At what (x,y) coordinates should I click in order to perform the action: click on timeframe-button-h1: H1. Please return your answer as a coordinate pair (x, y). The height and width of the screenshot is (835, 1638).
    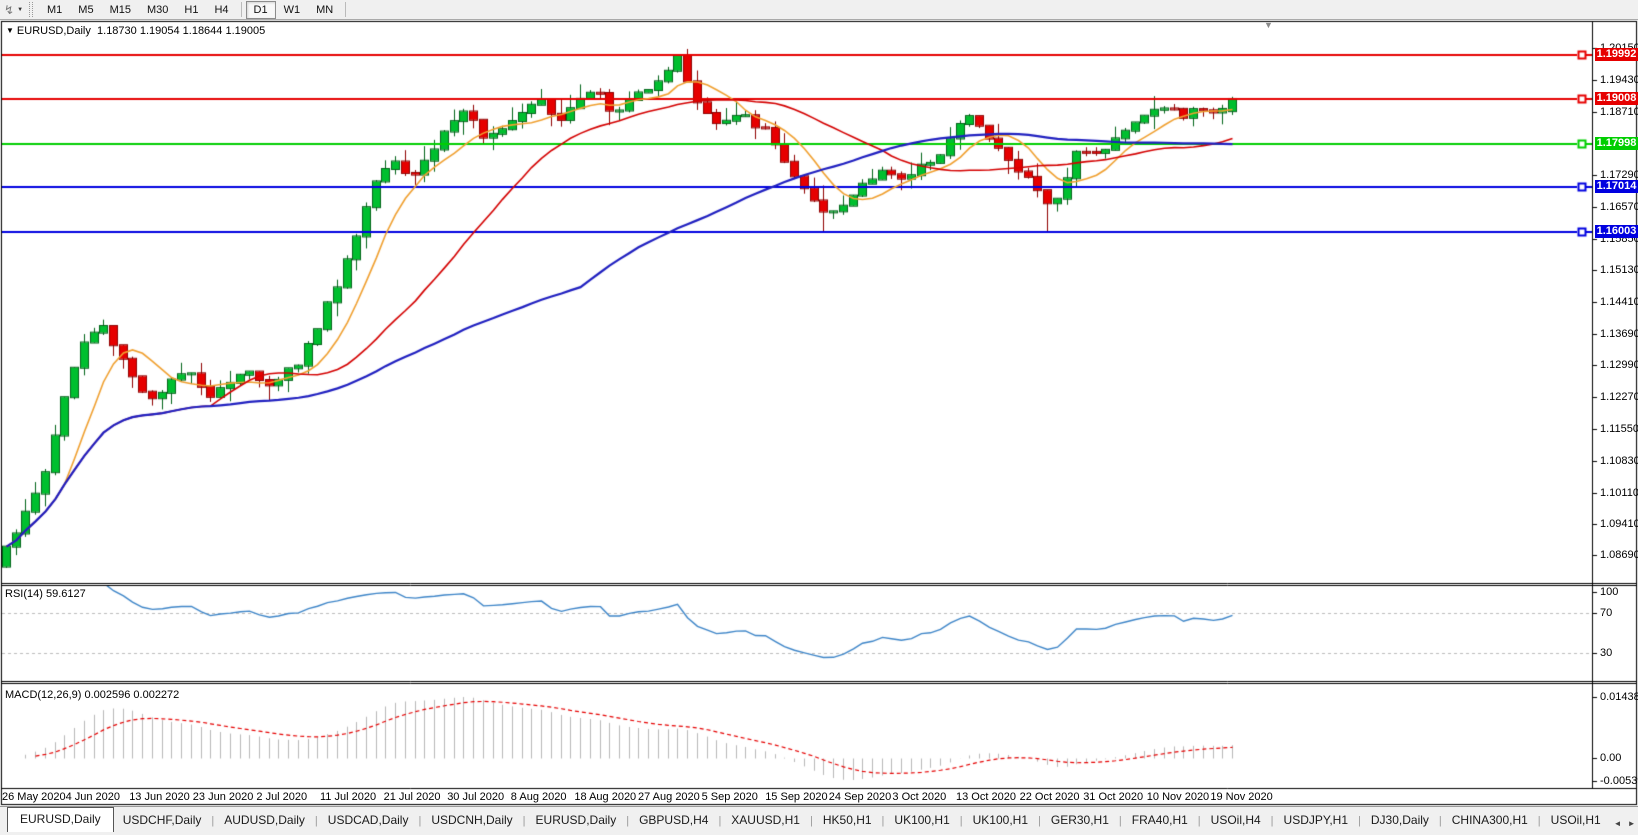
    Looking at the image, I should click on (191, 9).